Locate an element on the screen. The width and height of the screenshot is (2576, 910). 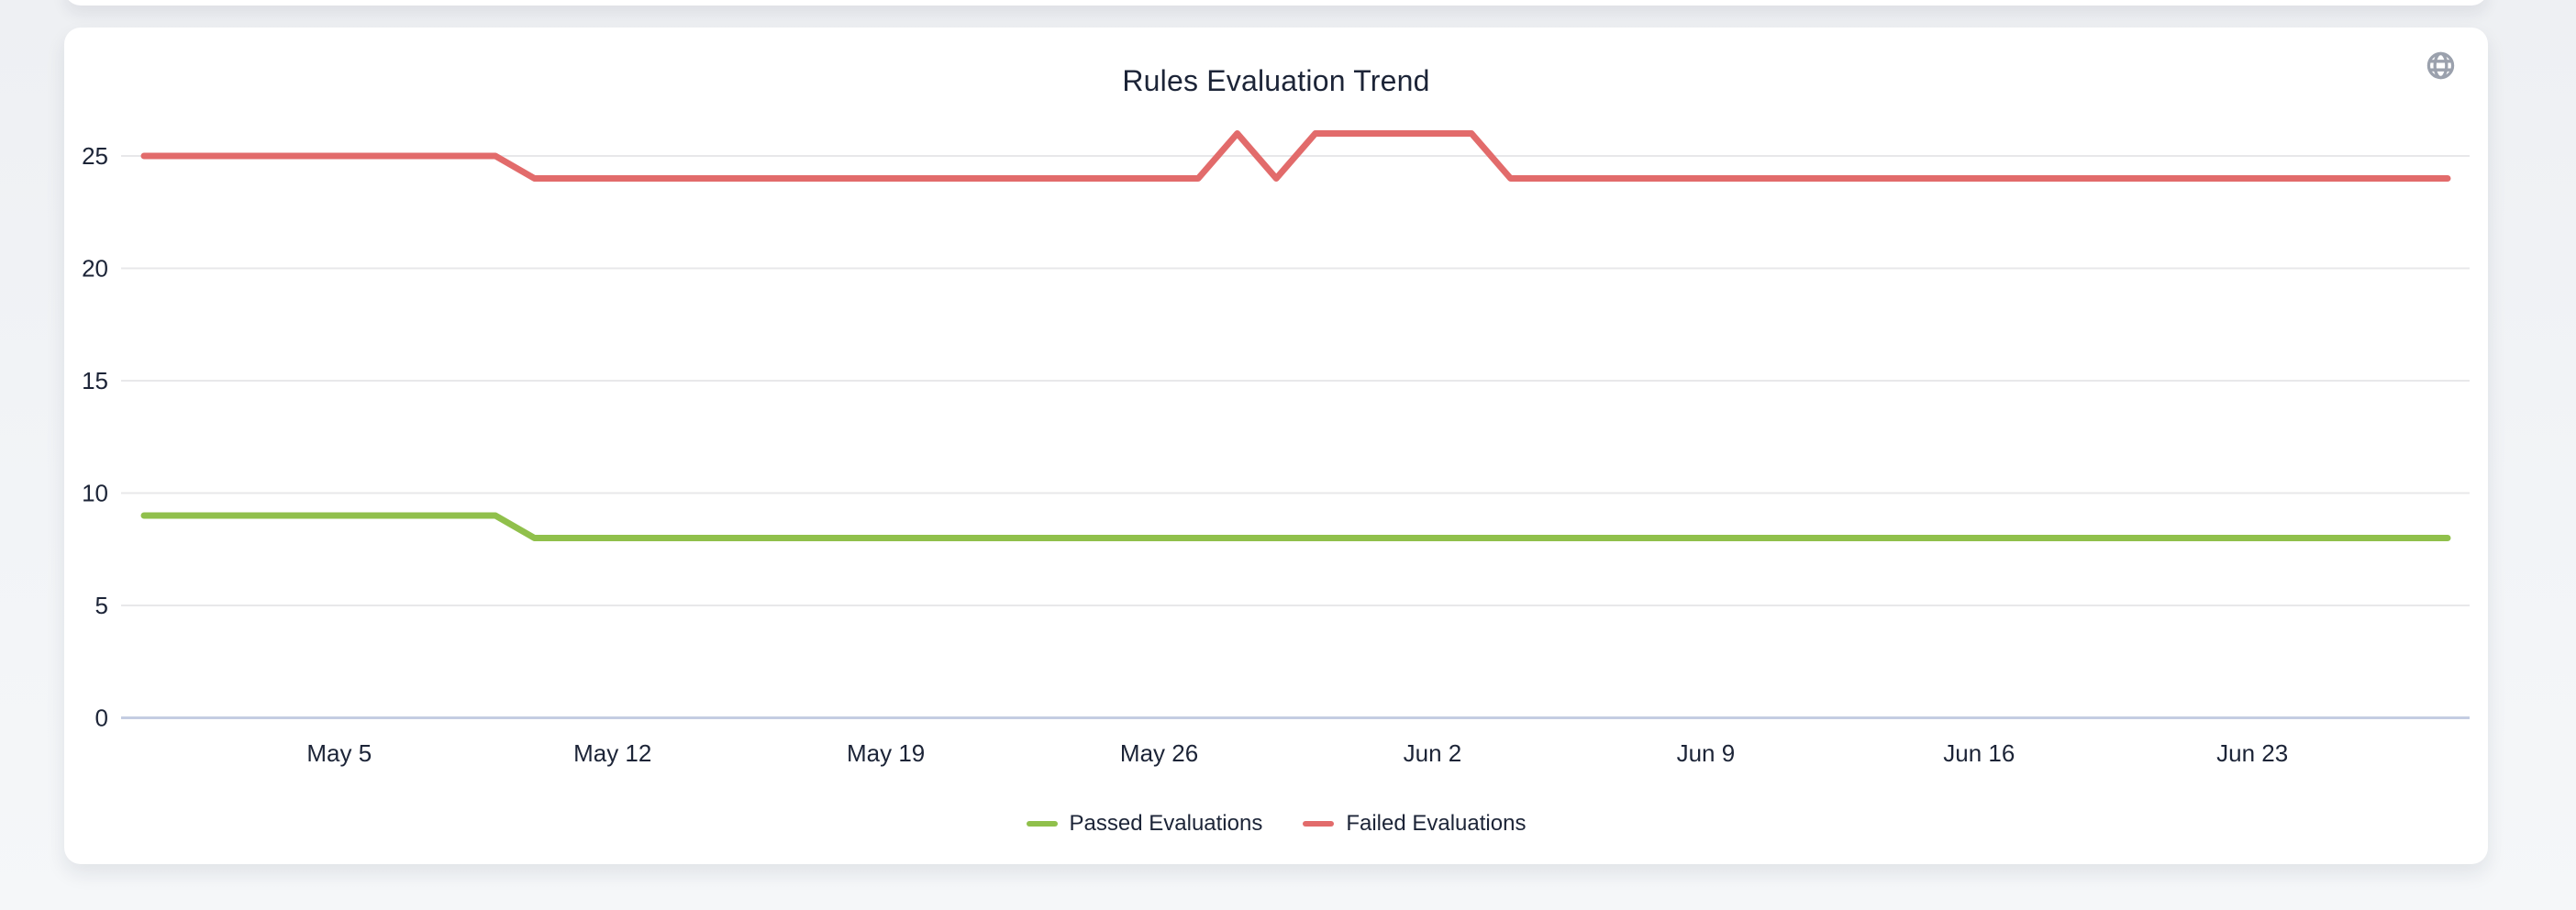
x-axis-tick-label: May 12 is located at coordinates (612, 753).